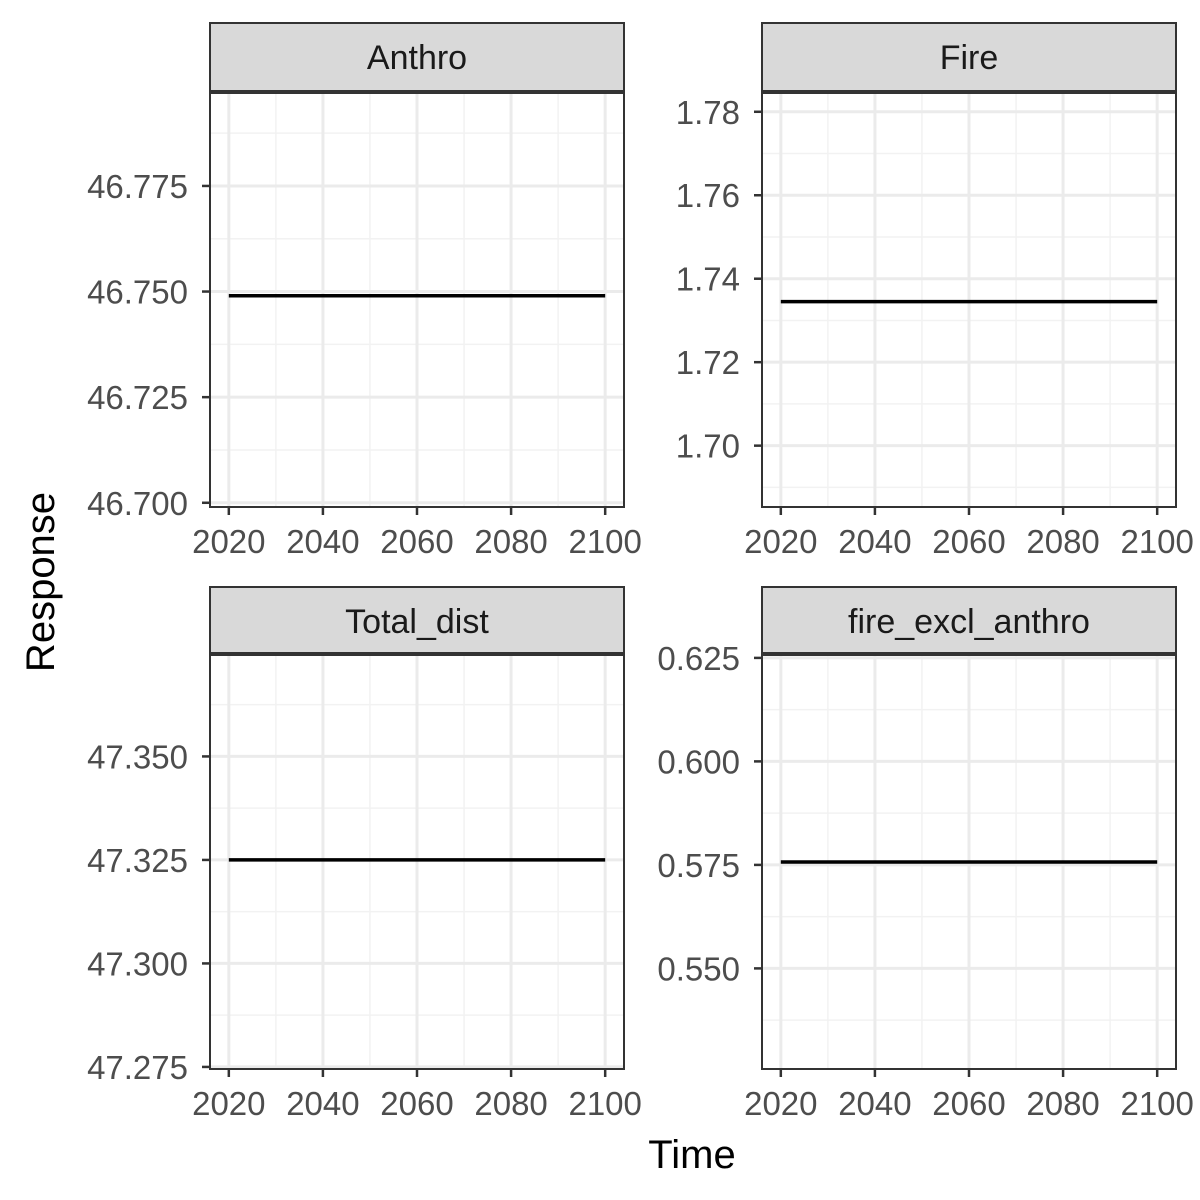 The width and height of the screenshot is (1200, 1200). Describe the element at coordinates (698, 968) in the screenshot. I see `y-tick-label: 0.550` at that location.